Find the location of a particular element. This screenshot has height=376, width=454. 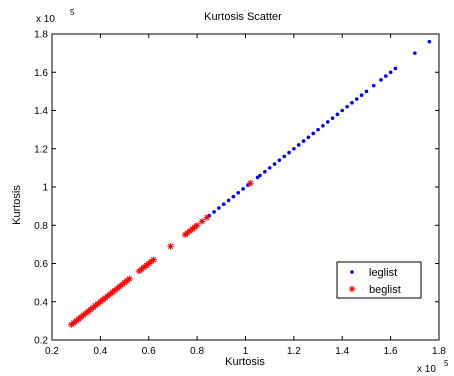

y-tick-label: 0.8 is located at coordinates (41, 226).